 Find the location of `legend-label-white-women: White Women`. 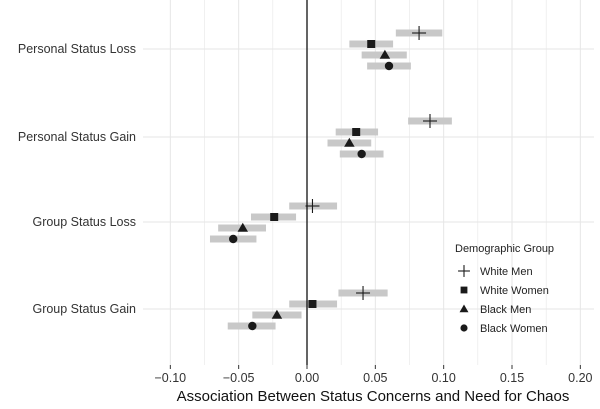

legend-label-white-women: White Women is located at coordinates (514, 291).